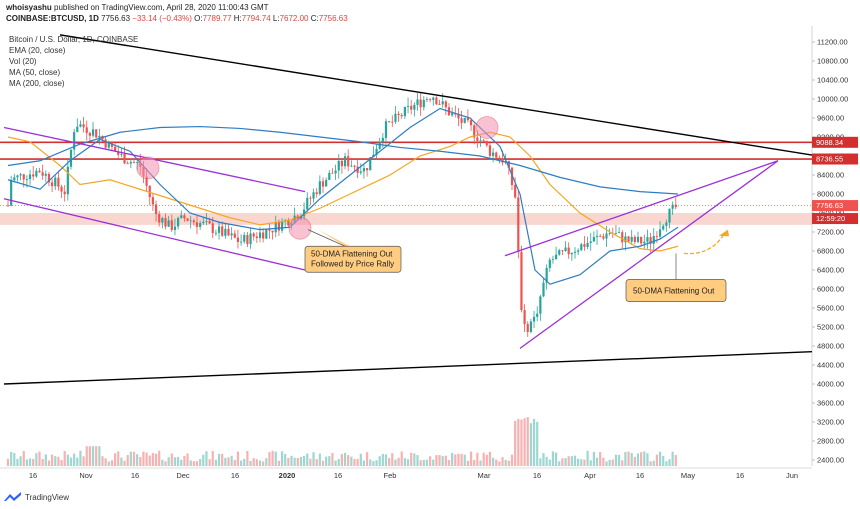 The image size is (860, 509). Describe the element at coordinates (830, 460) in the screenshot. I see `price-tick-label: 2400.00` at that location.